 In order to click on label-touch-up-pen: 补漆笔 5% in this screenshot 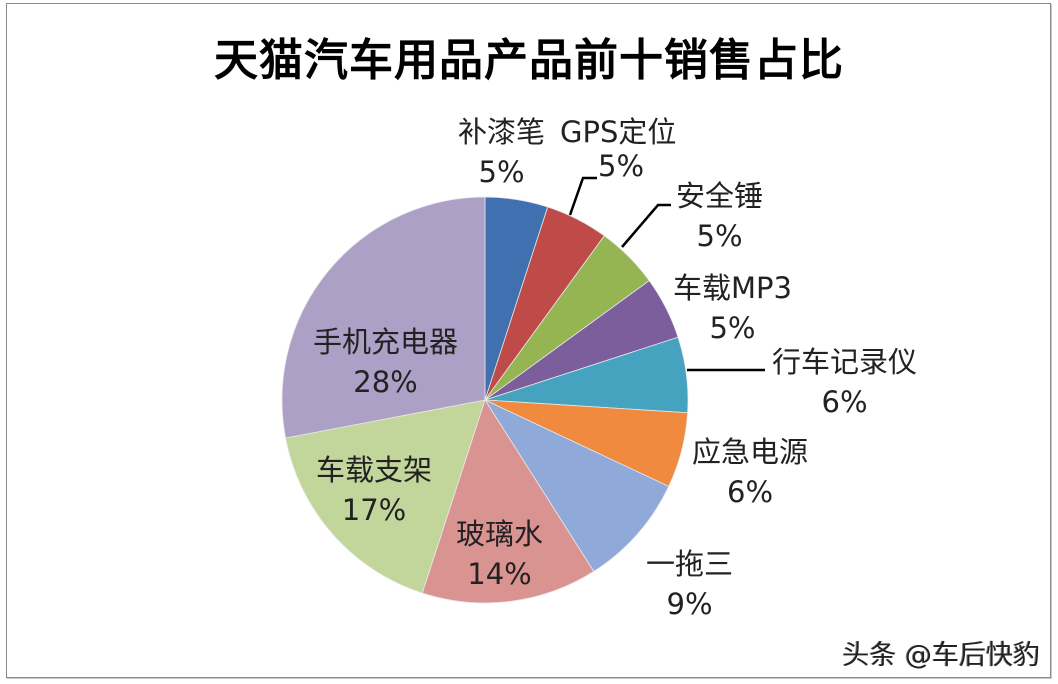, I will do `click(502, 152)`.